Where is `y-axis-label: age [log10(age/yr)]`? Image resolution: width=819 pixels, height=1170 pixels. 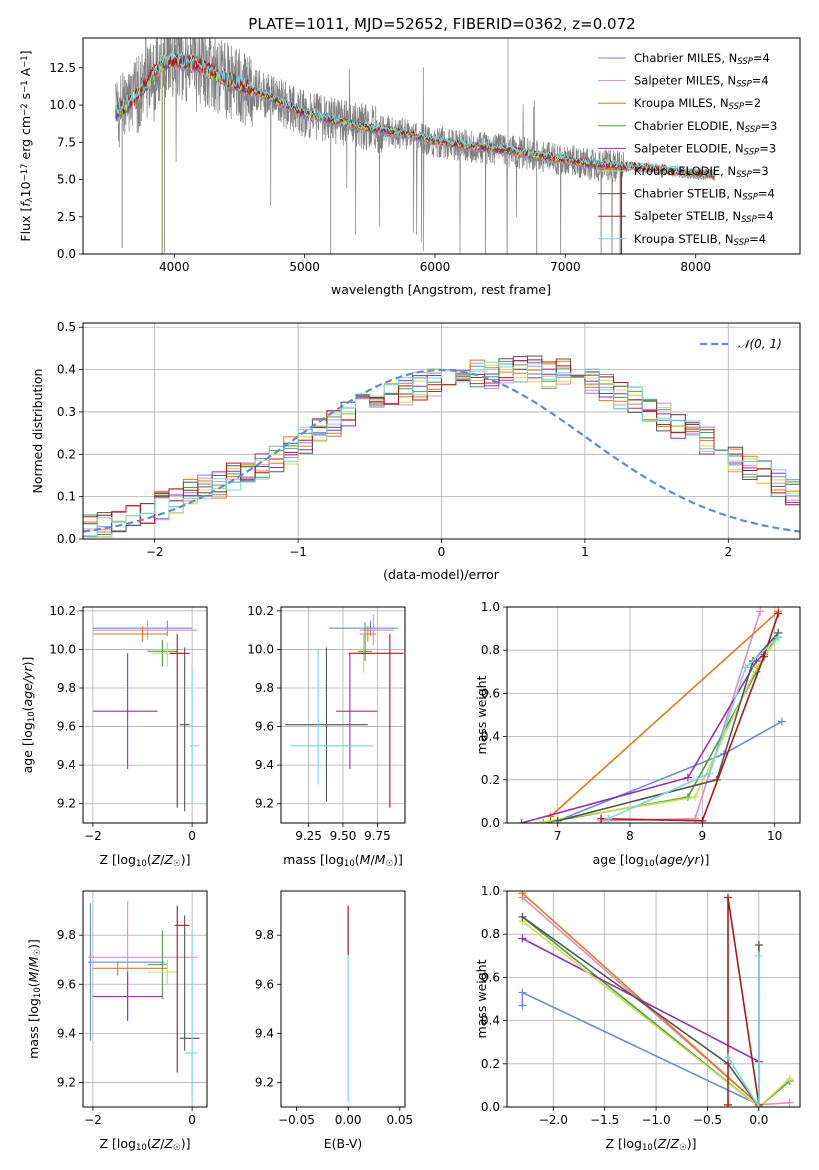 y-axis-label: age [log10(age/yr)] is located at coordinates (28, 715).